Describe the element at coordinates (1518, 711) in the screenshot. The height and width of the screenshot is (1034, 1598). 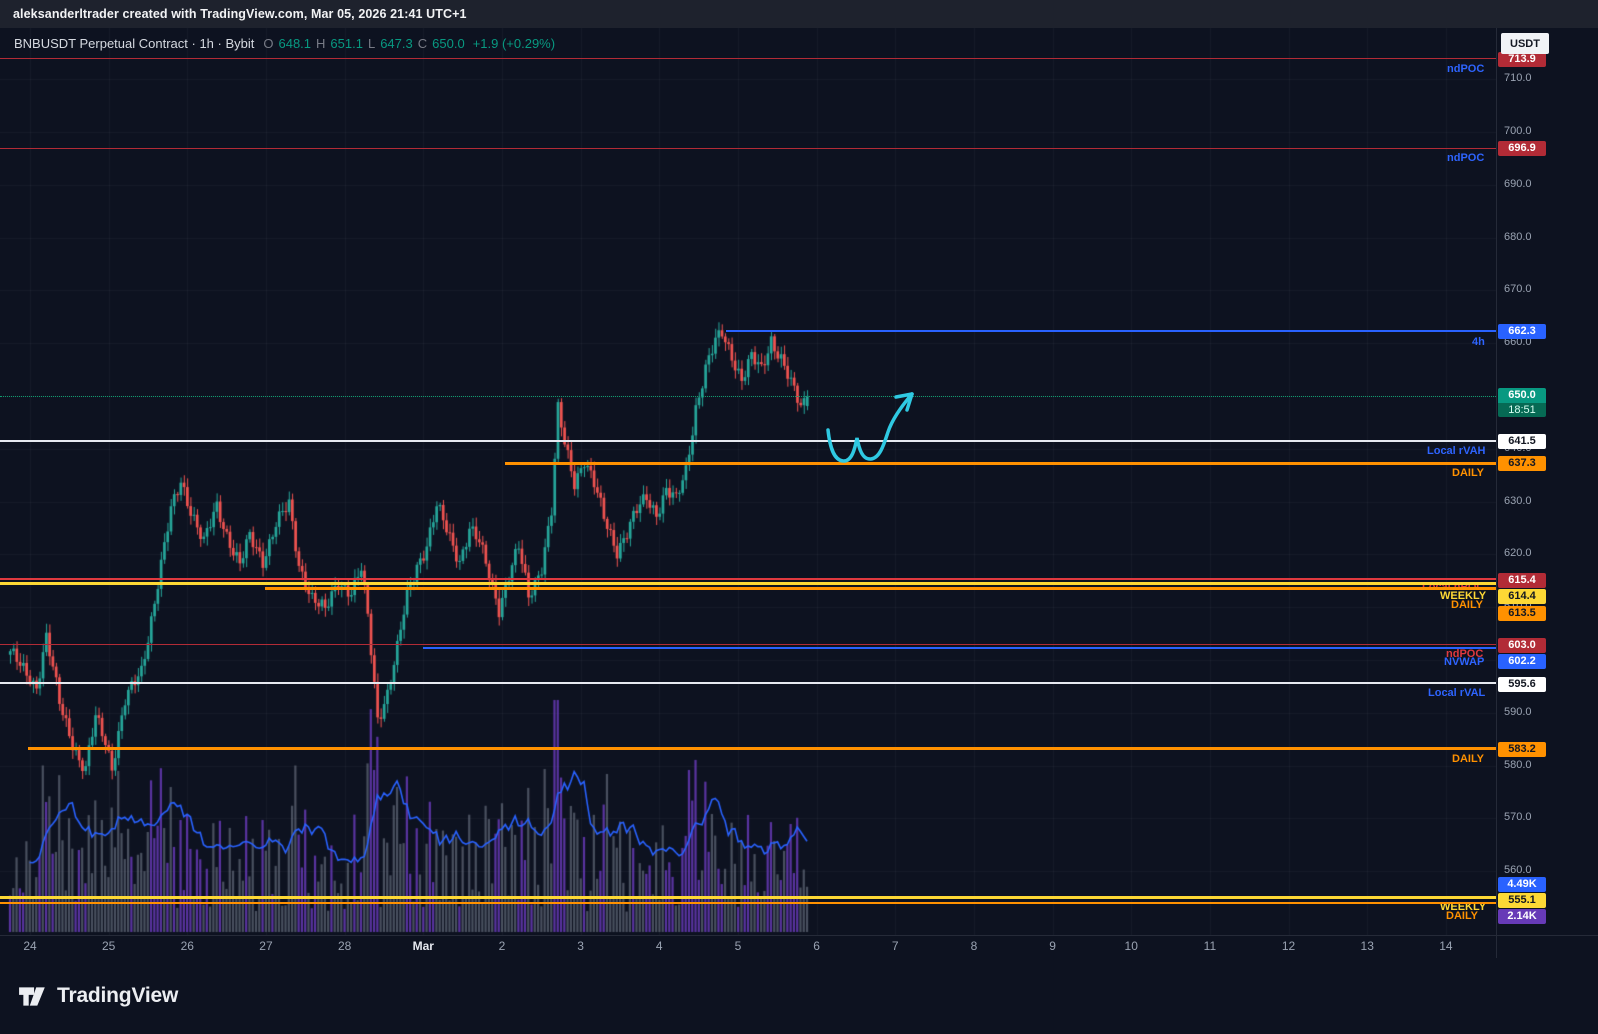
I see `price-tick: 590.0` at that location.